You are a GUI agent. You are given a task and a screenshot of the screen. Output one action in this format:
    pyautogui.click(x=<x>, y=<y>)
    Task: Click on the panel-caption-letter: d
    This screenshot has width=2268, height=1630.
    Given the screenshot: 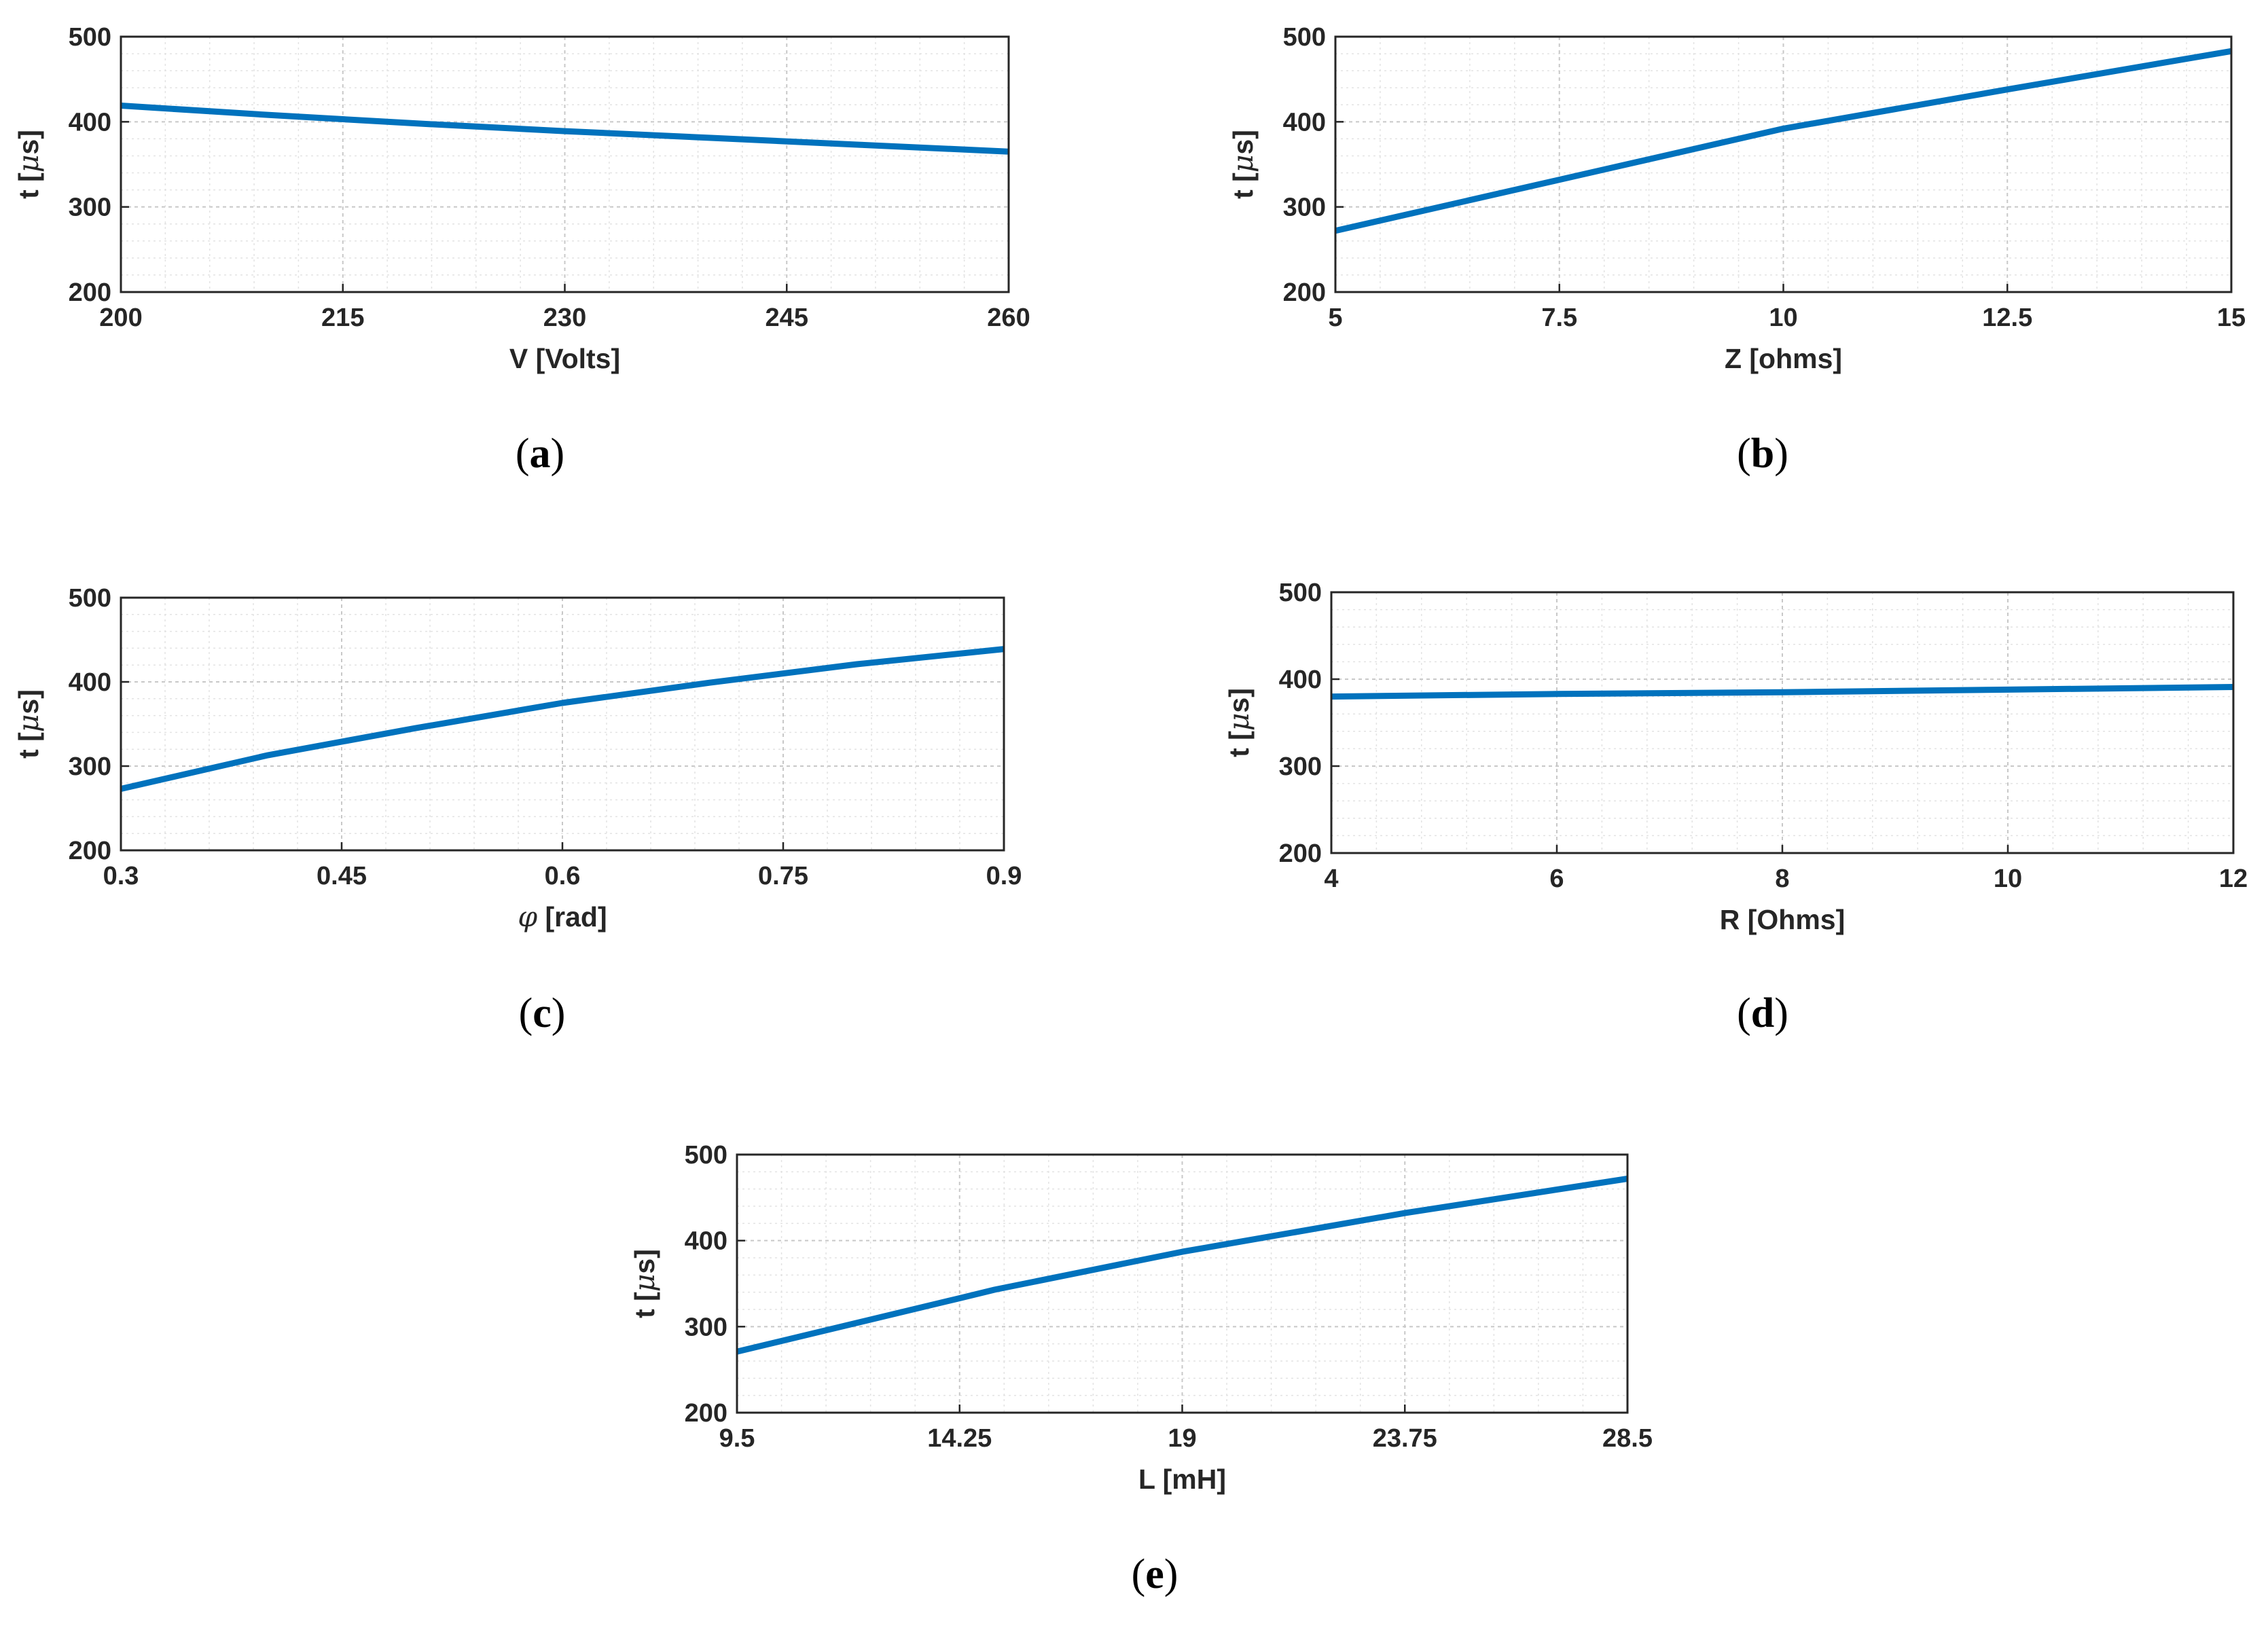 What is the action you would take?
    pyautogui.click(x=1762, y=1013)
    